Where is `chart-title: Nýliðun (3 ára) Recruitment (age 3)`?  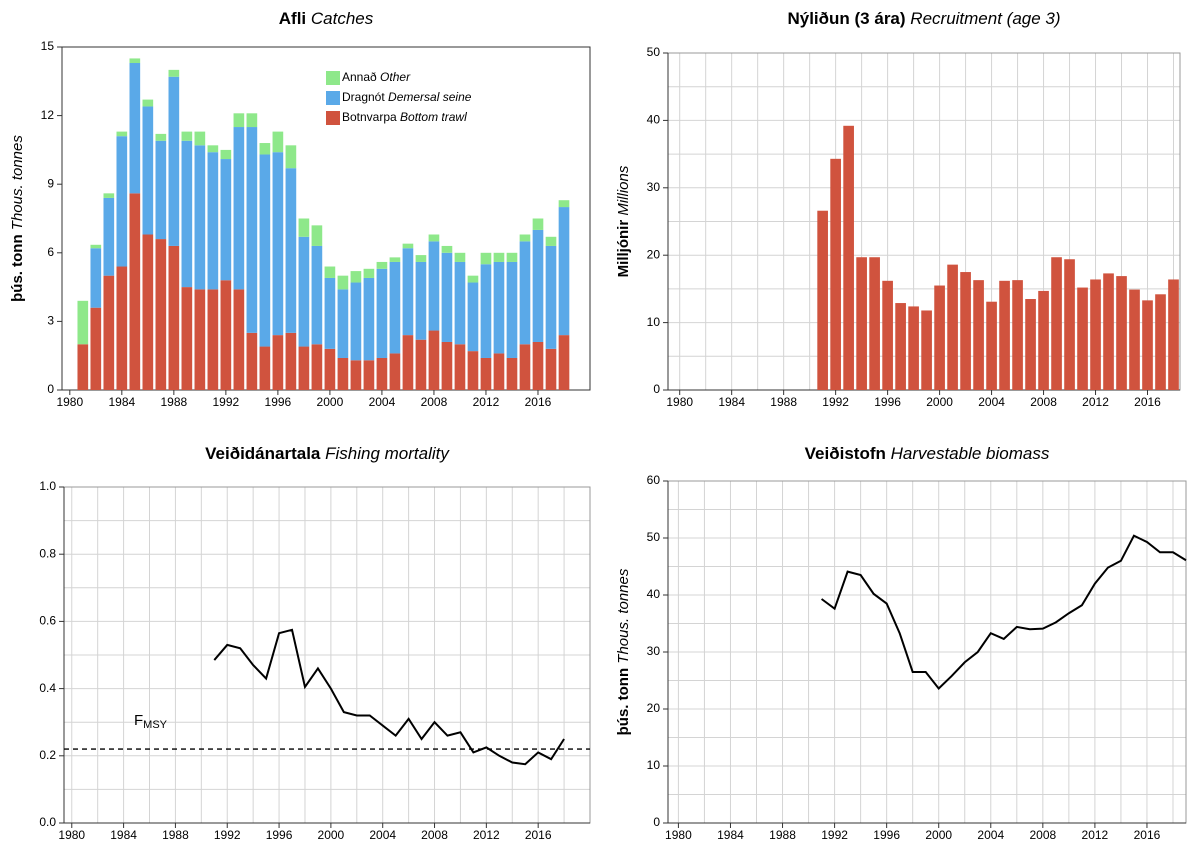 chart-title: Nýliðun (3 ára) Recruitment (age 3) is located at coordinates (923, 18).